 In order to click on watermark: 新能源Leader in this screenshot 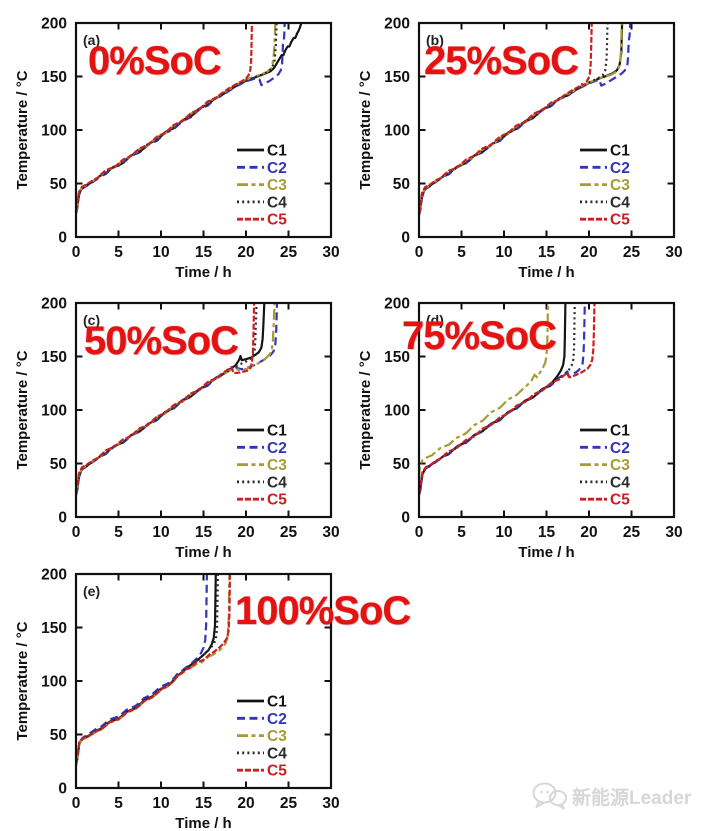, I will do `click(611, 796)`.